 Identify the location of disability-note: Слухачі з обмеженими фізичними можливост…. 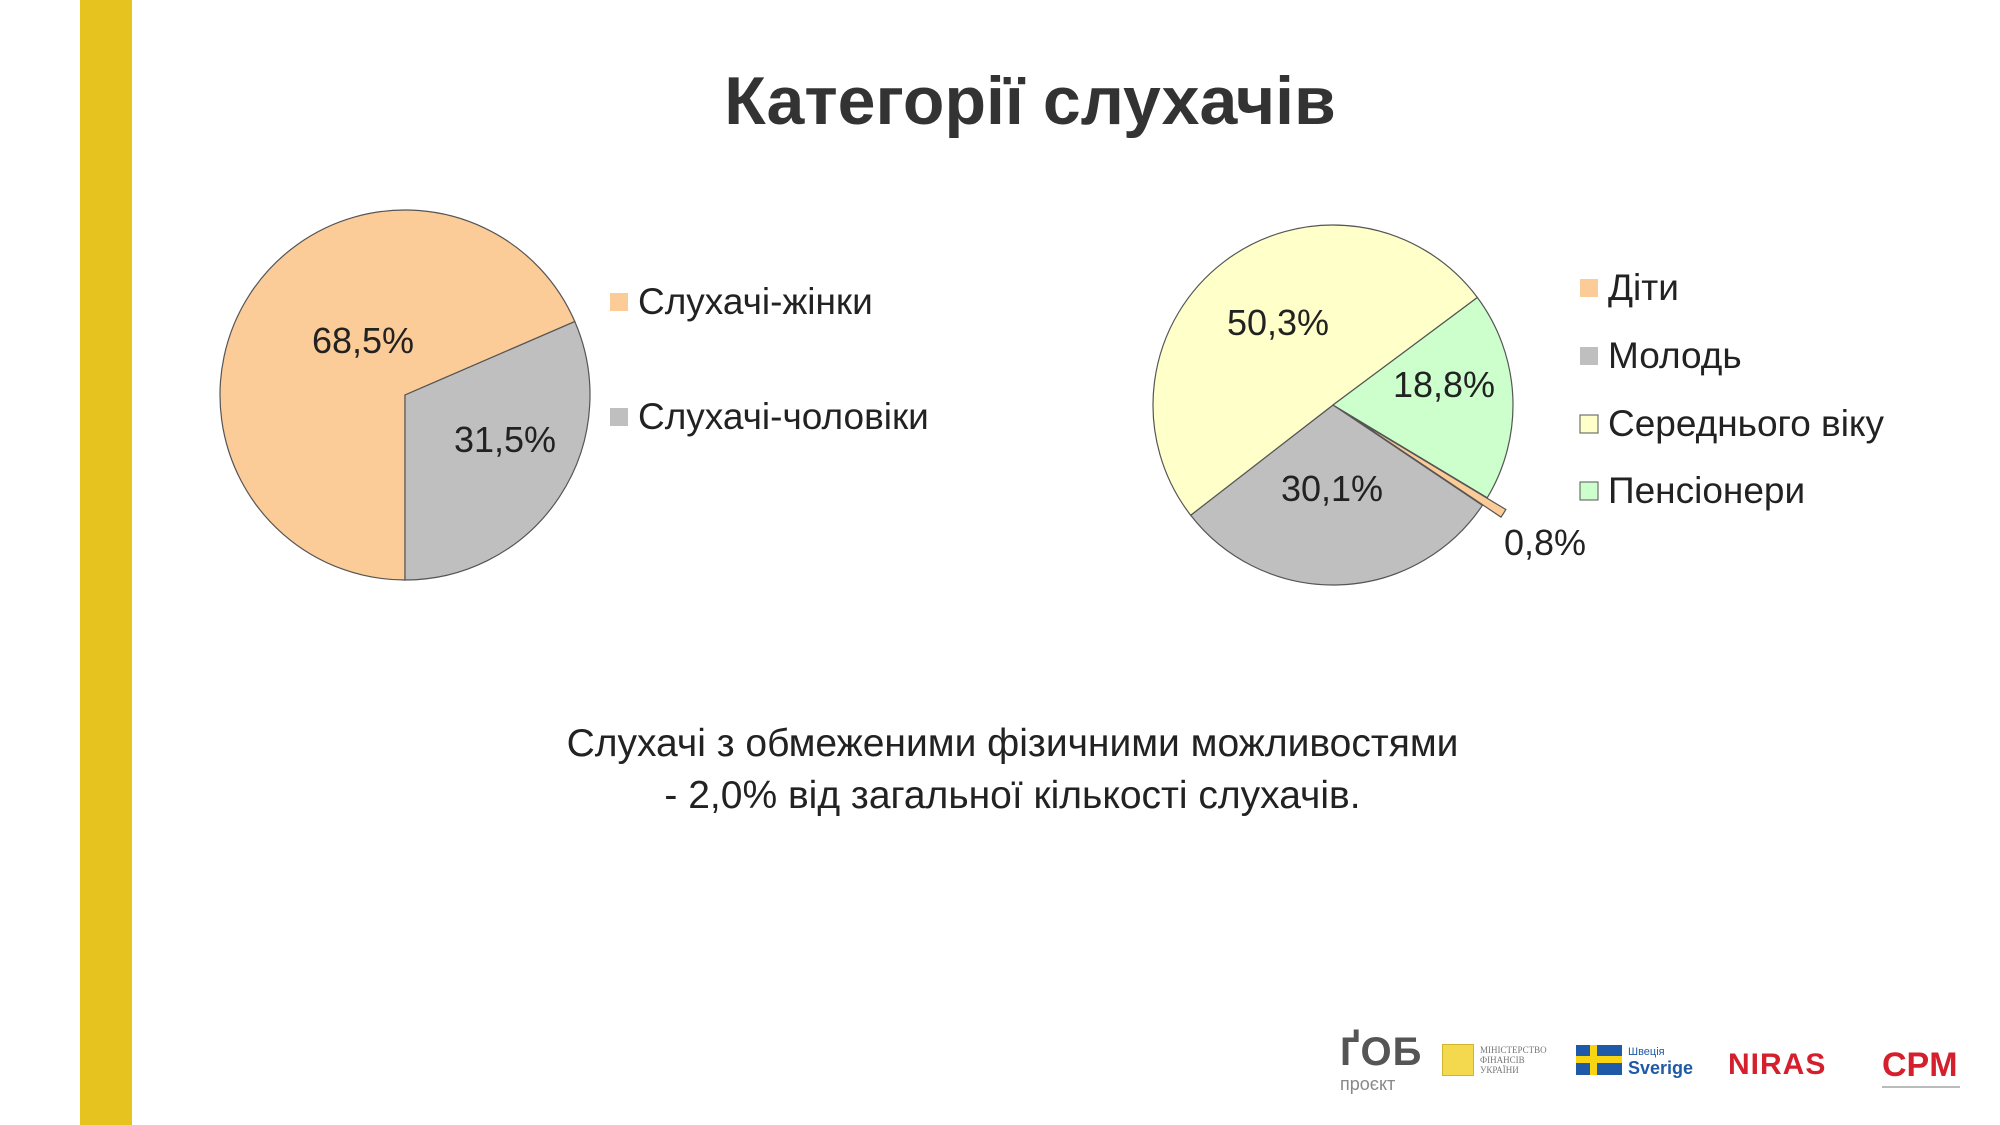
(1000, 770).